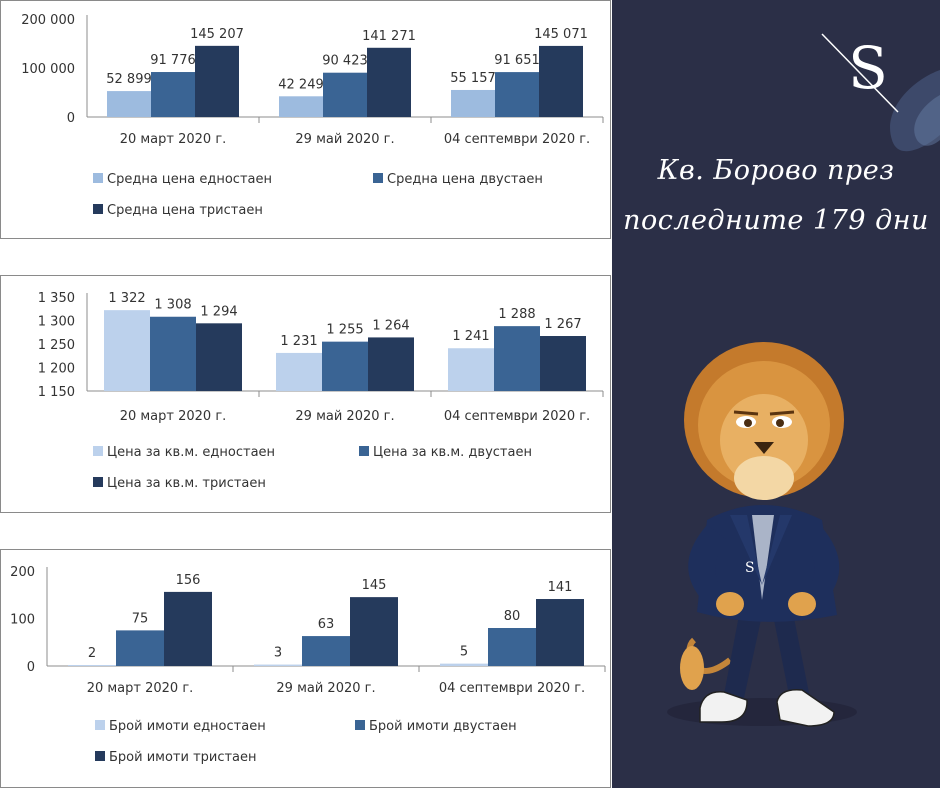 This screenshot has height=789, width=940. What do you see at coordinates (465, 179) in the screenshot?
I see `avg-price-legend-label: Средна цена двустаен` at bounding box center [465, 179].